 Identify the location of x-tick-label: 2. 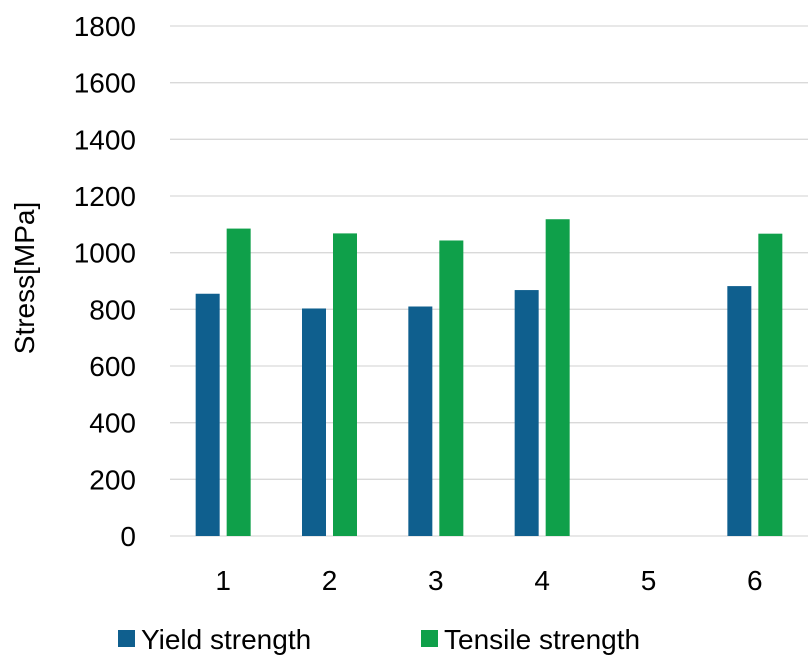
(330, 580).